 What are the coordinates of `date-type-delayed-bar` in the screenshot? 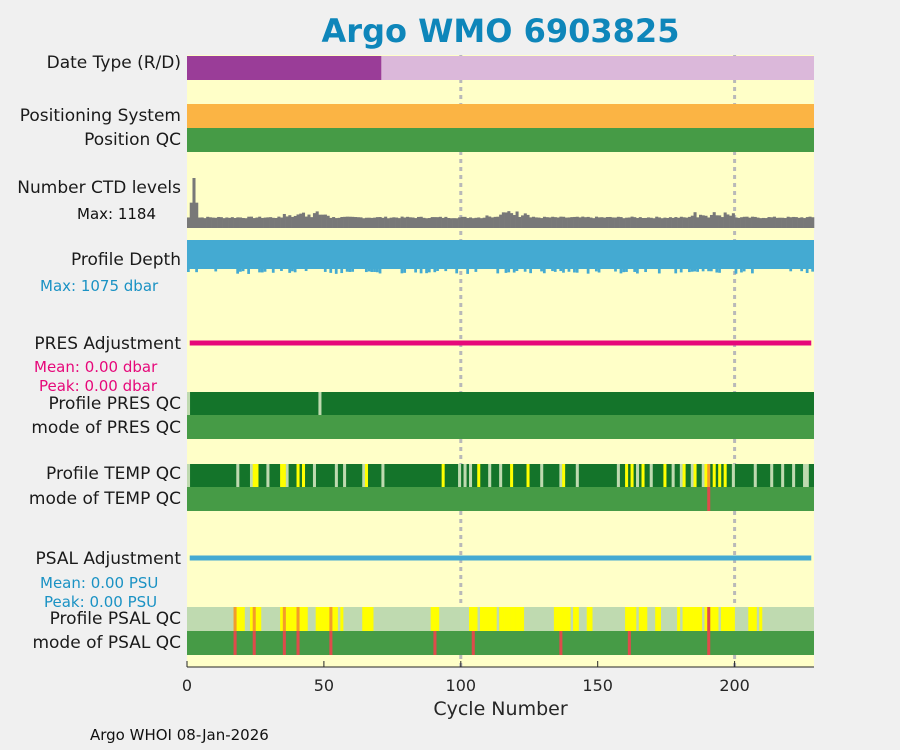 It's located at (597, 68).